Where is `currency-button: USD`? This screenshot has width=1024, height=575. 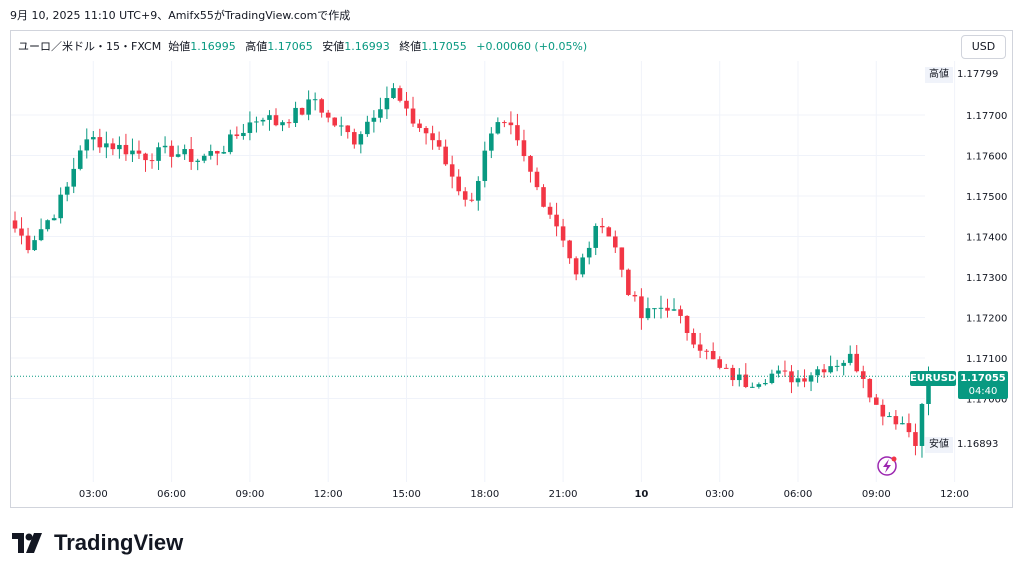
currency-button: USD is located at coordinates (983, 47).